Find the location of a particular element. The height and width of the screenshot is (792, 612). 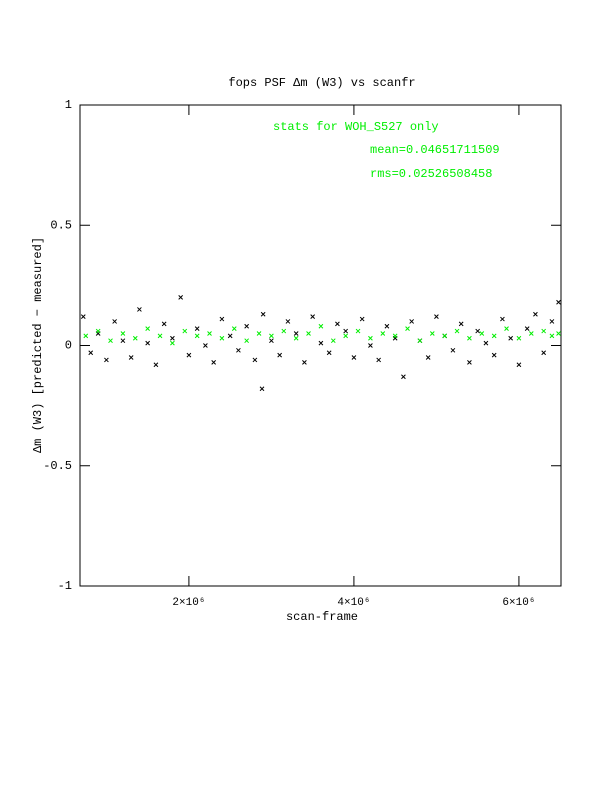

x-tick-label: 2×10⁶ is located at coordinates (188, 603).